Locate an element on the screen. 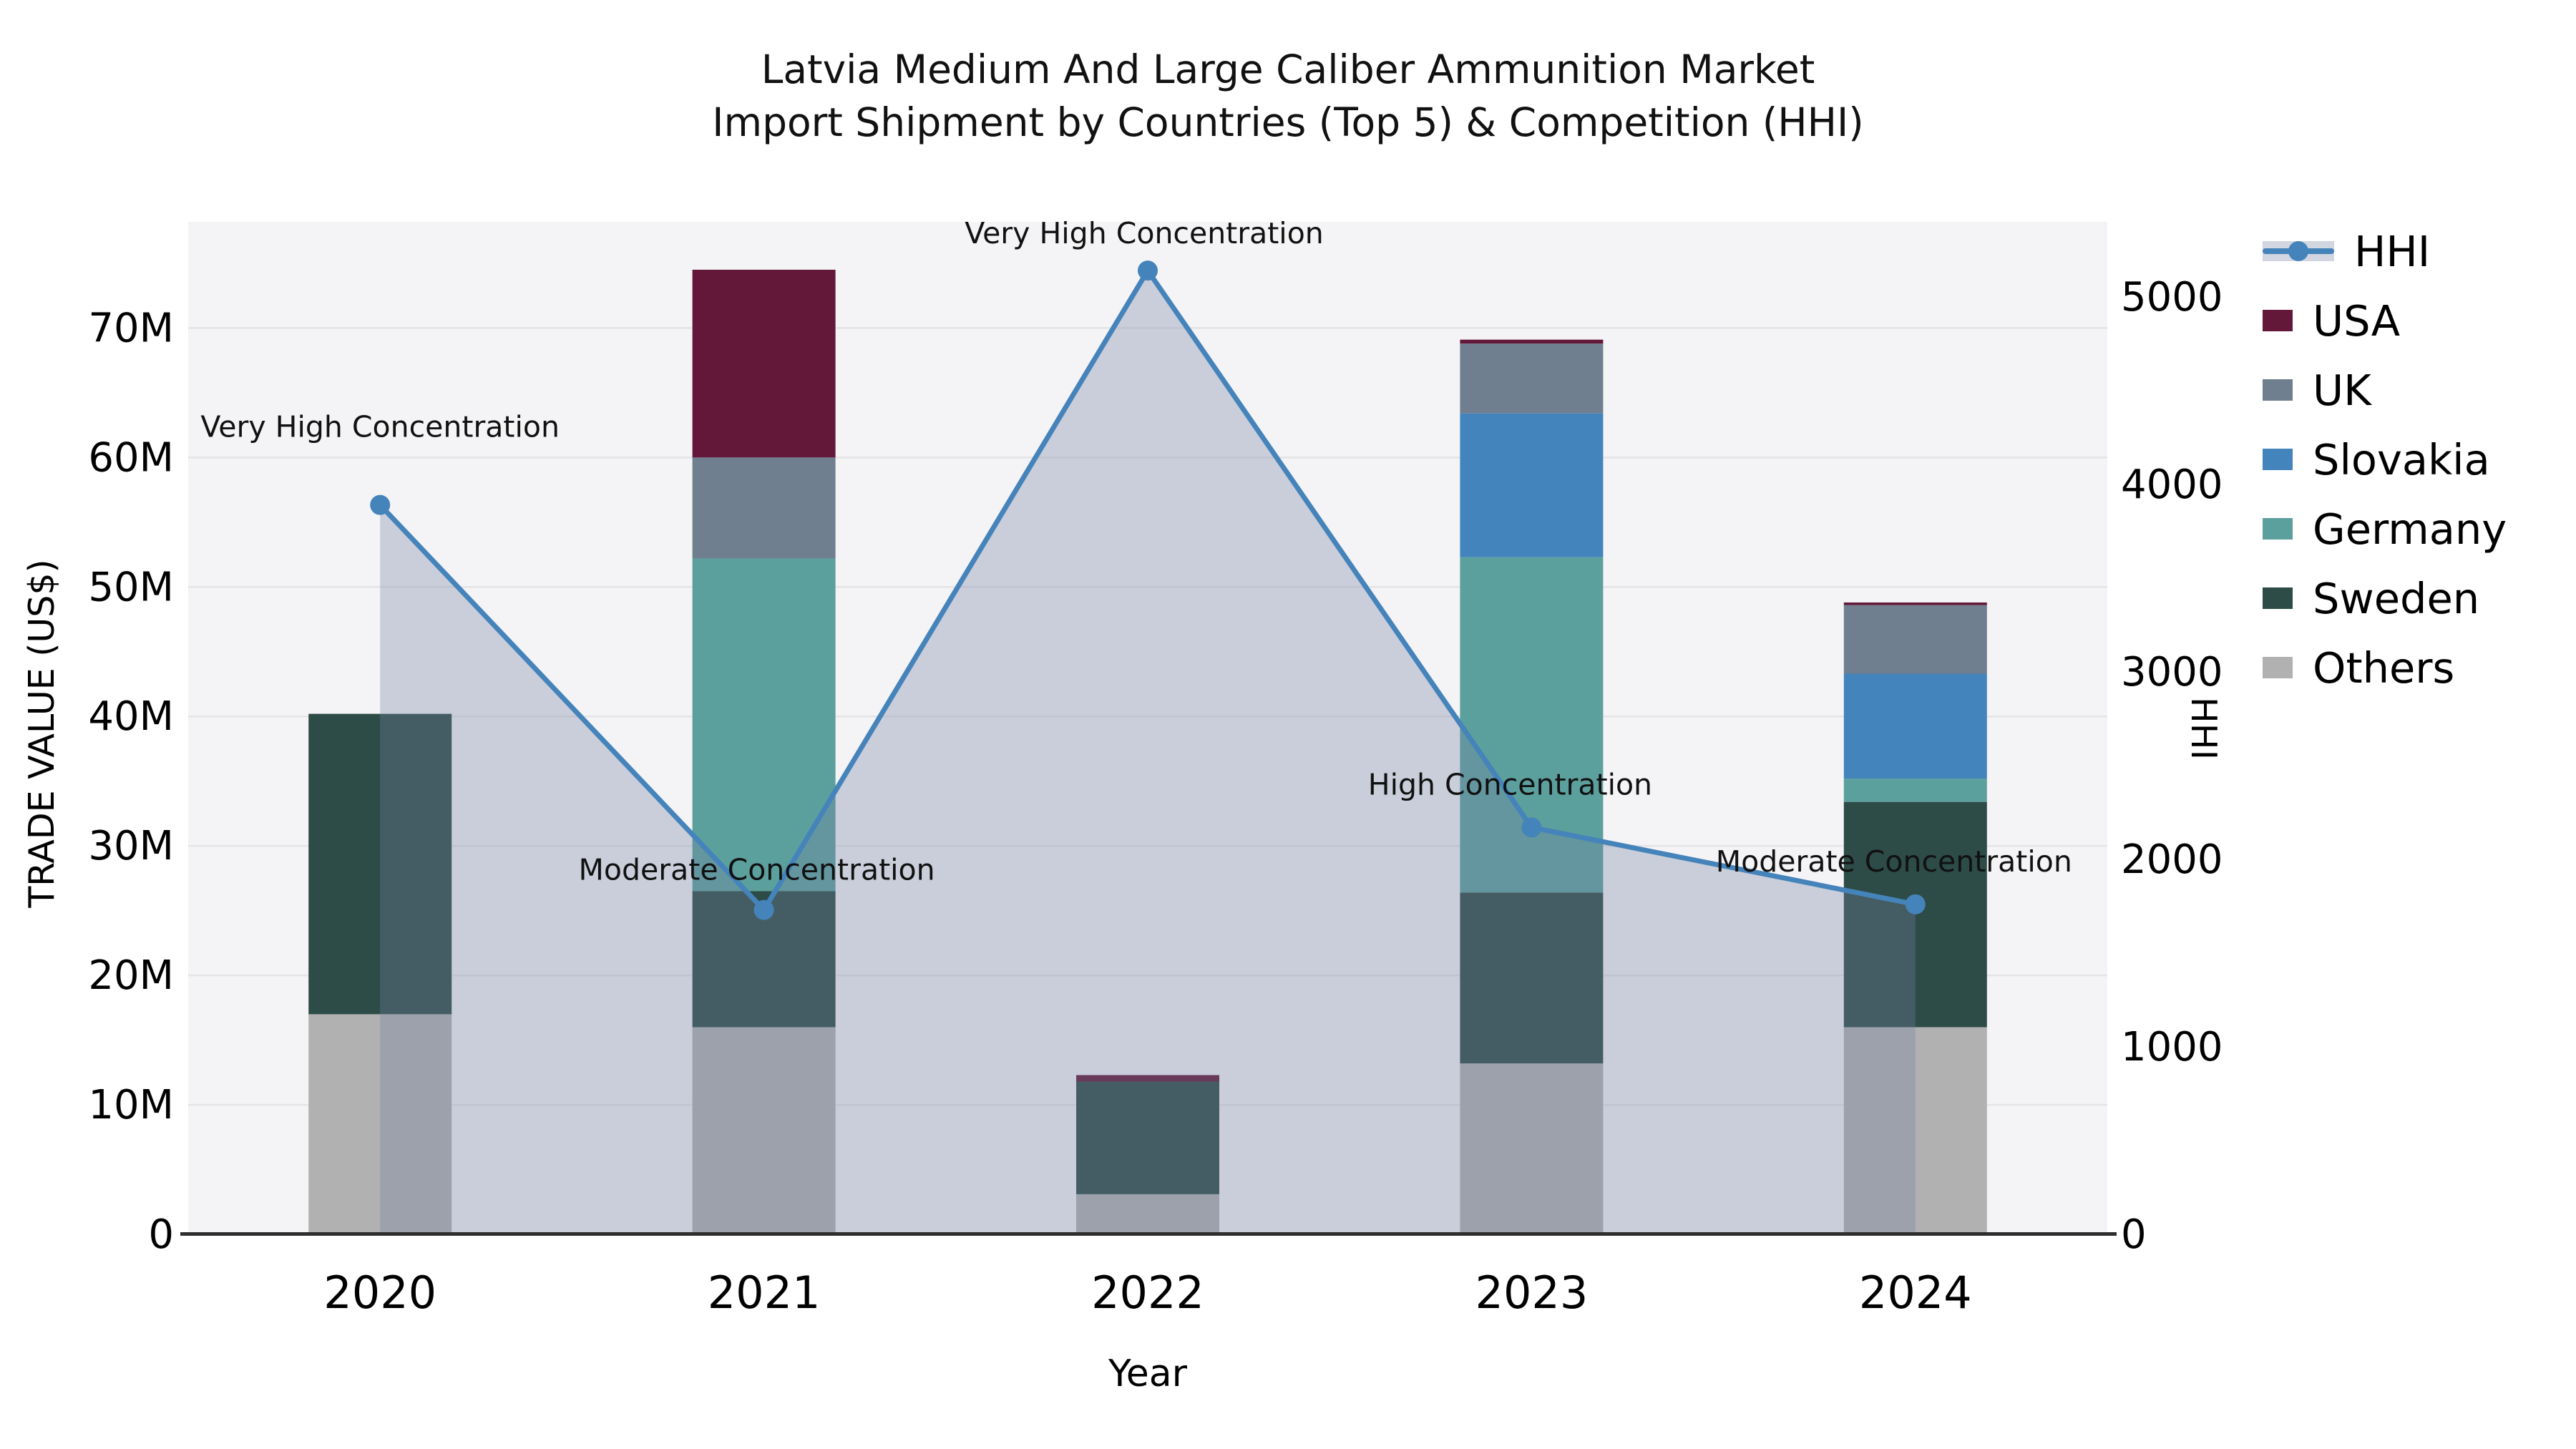 The image size is (2576, 1449). legend-line-icon is located at coordinates (2298, 251).